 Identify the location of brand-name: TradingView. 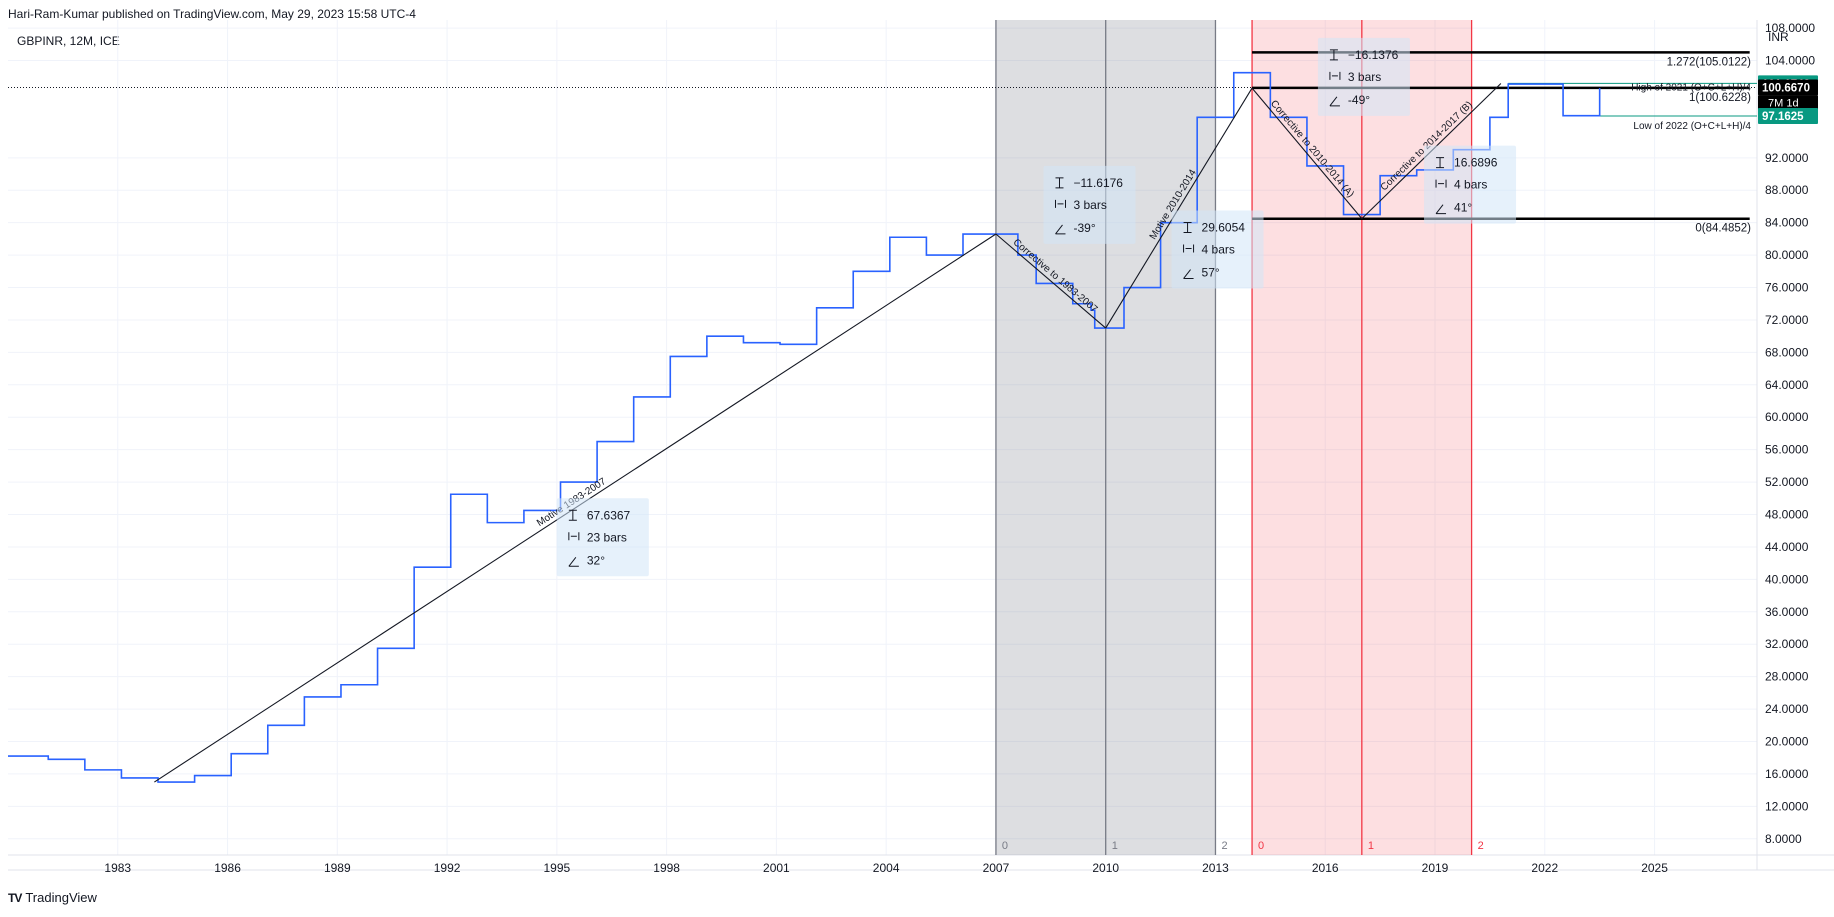
(61, 897).